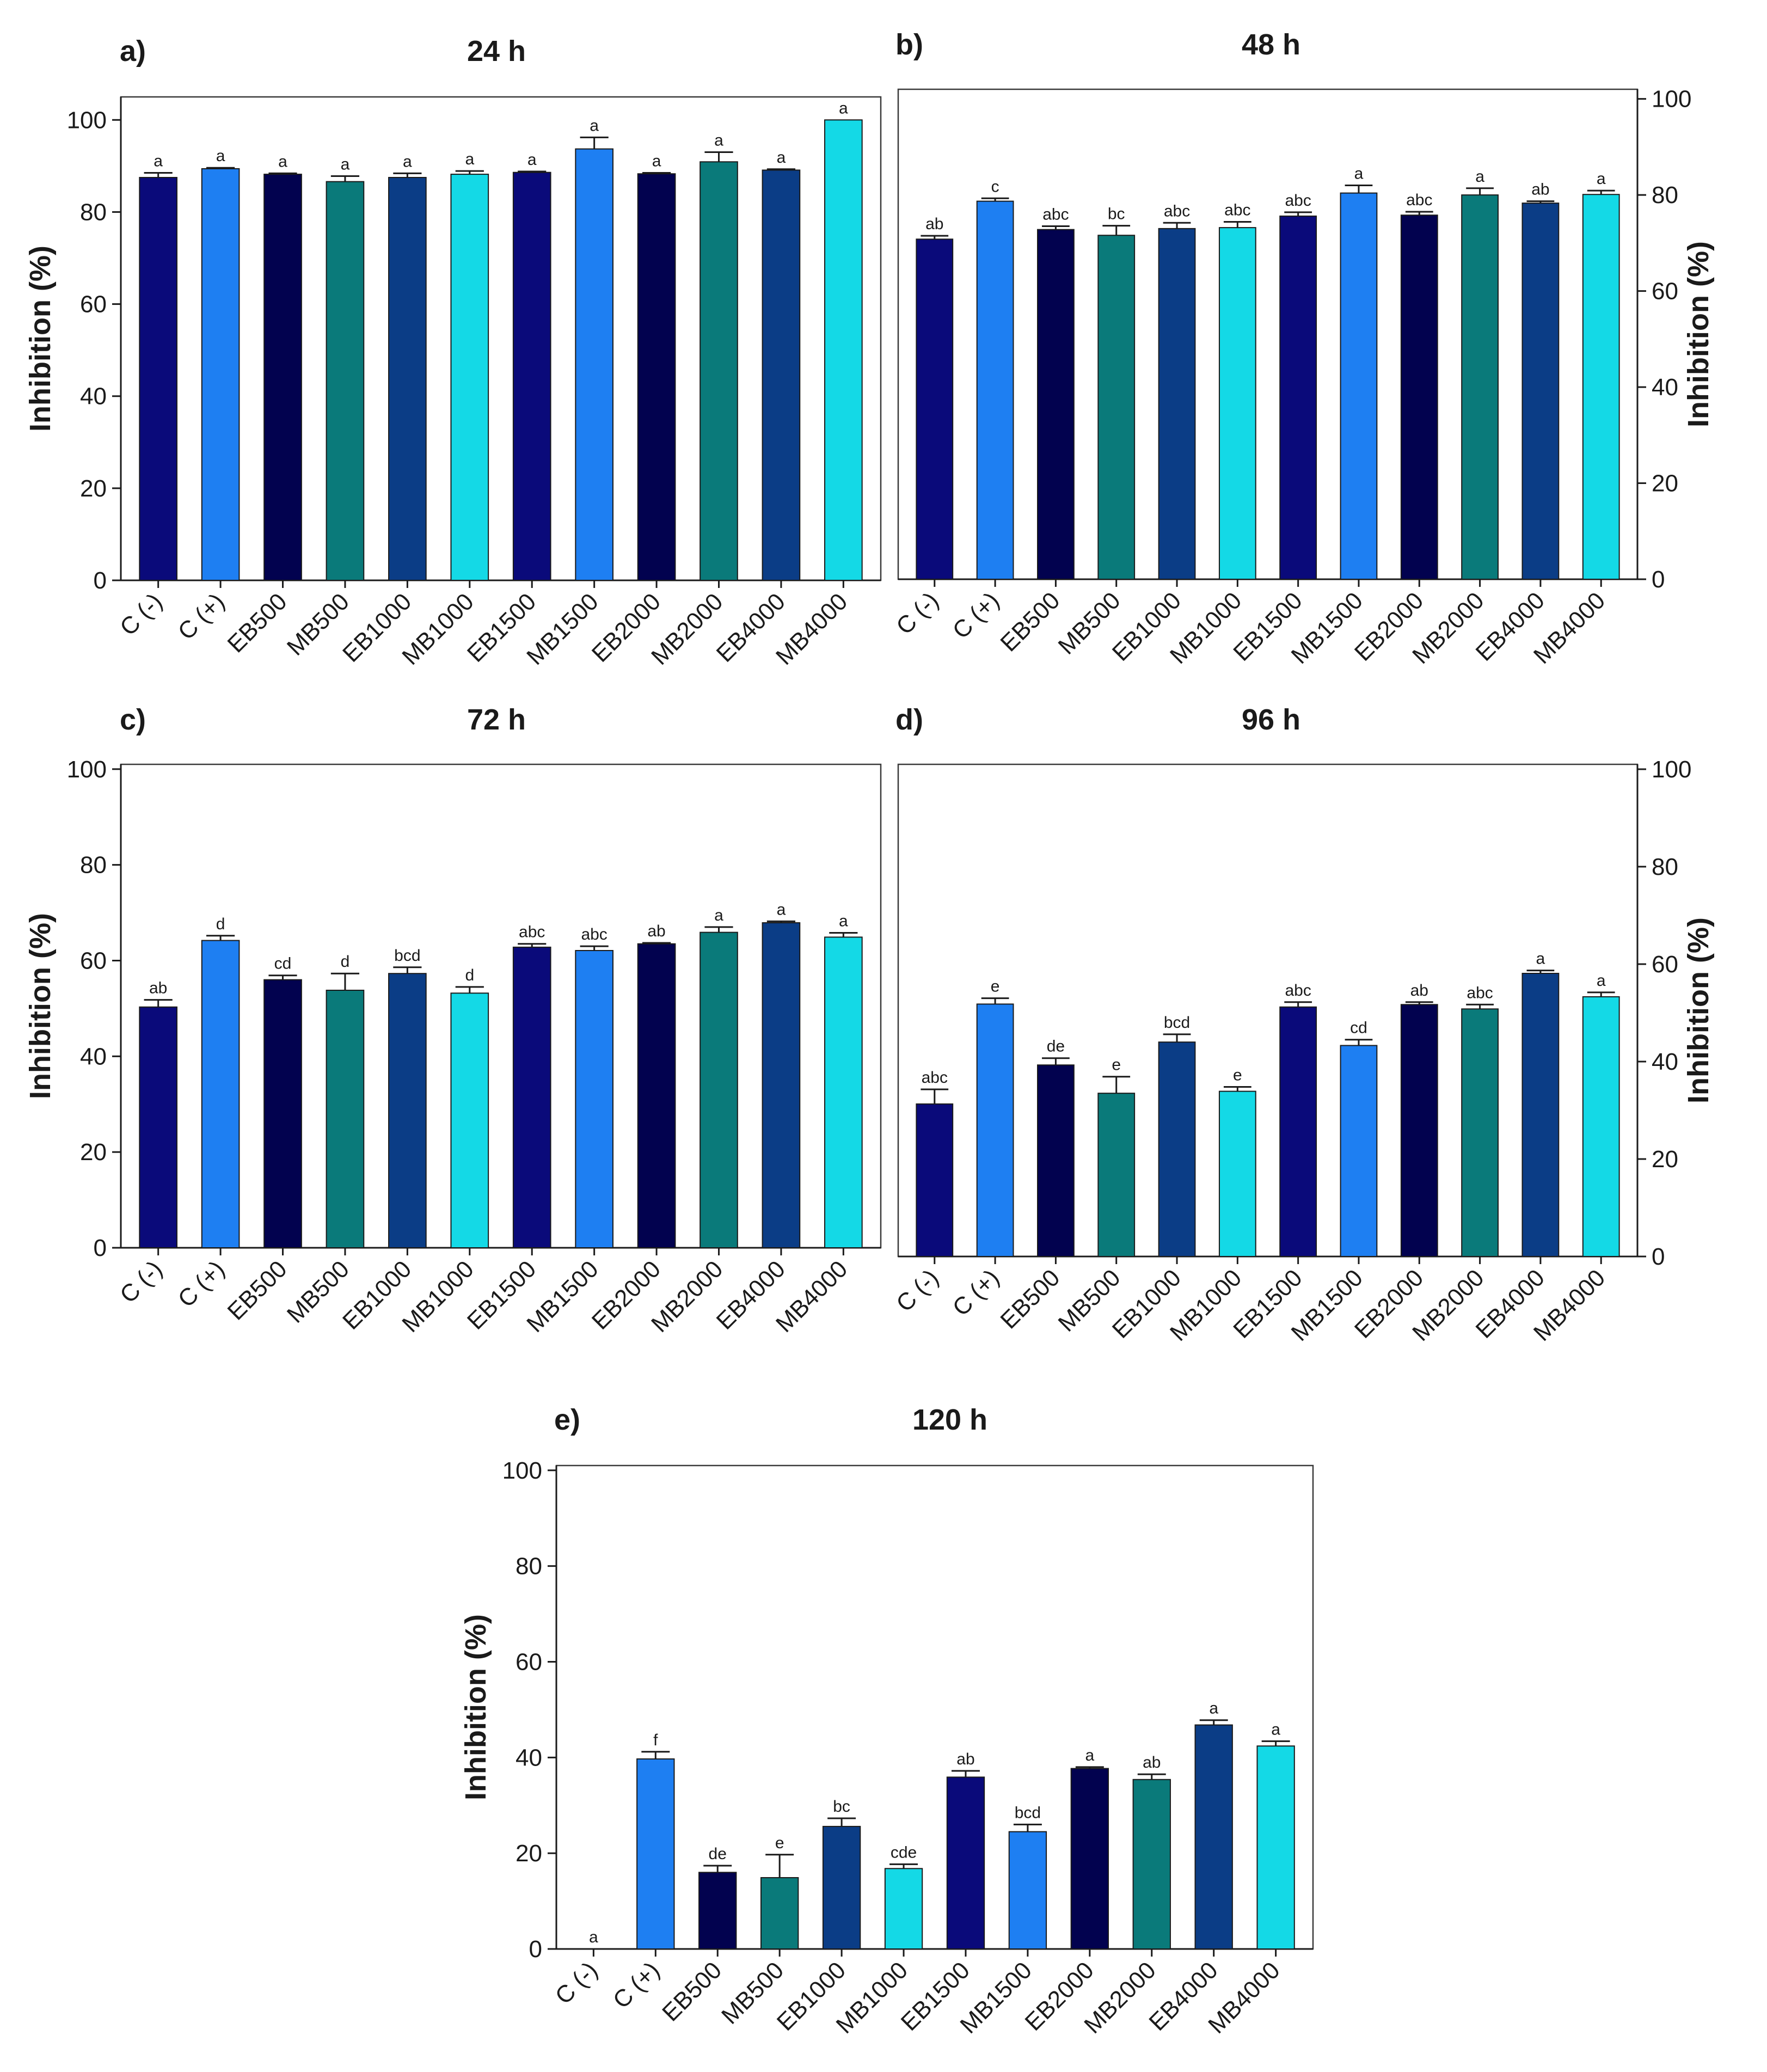 Image resolution: width=1767 pixels, height=2072 pixels. I want to click on panel-a-title: 24 h, so click(496, 51).